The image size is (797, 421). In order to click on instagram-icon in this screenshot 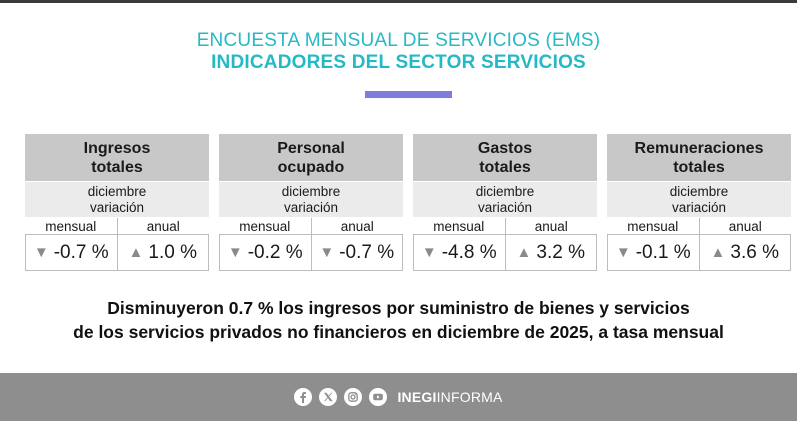, I will do `click(353, 397)`.